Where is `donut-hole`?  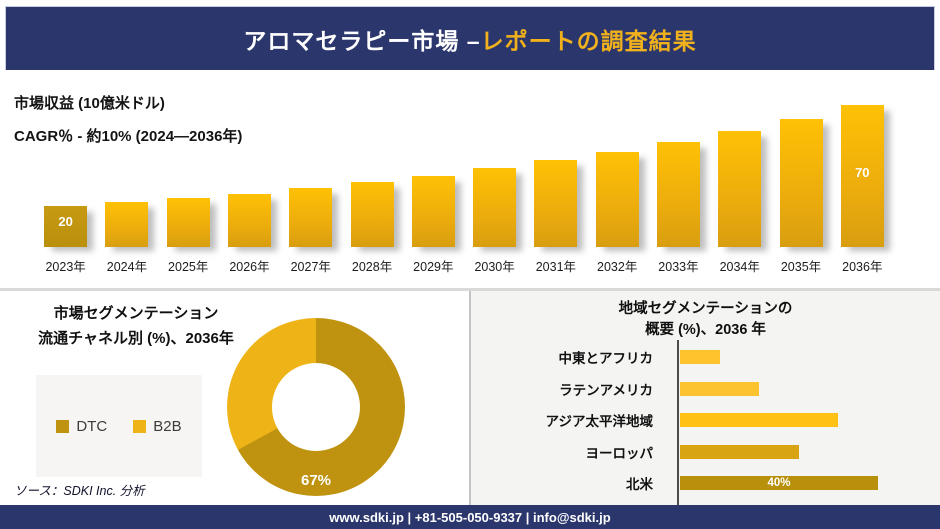 donut-hole is located at coordinates (316, 407).